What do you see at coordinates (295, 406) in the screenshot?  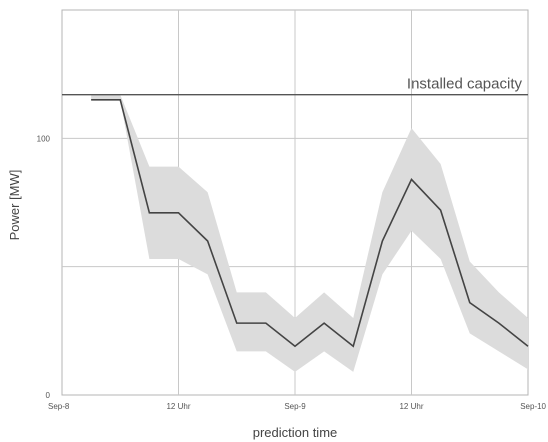 I see `x-tick-label: Sep-9` at bounding box center [295, 406].